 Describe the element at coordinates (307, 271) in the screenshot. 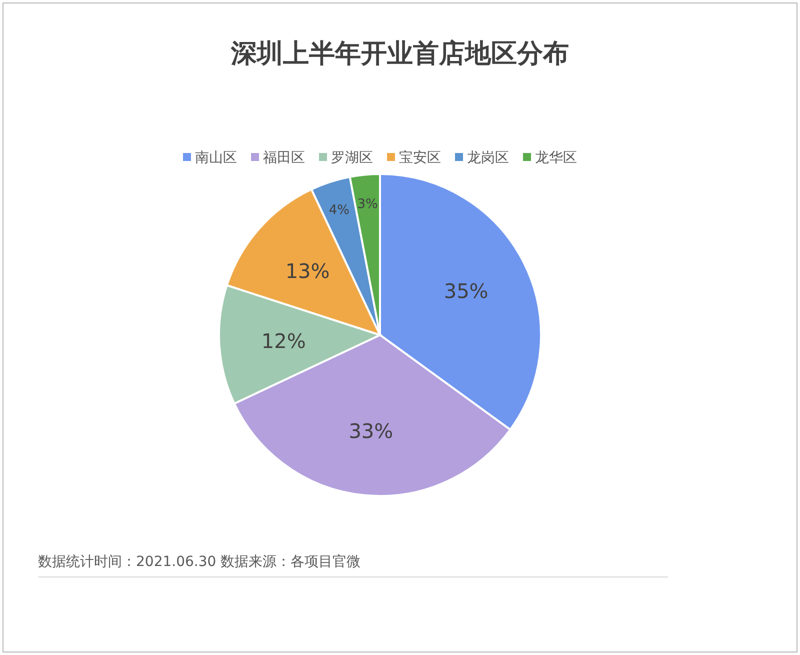

I see `data-label: 13%` at that location.